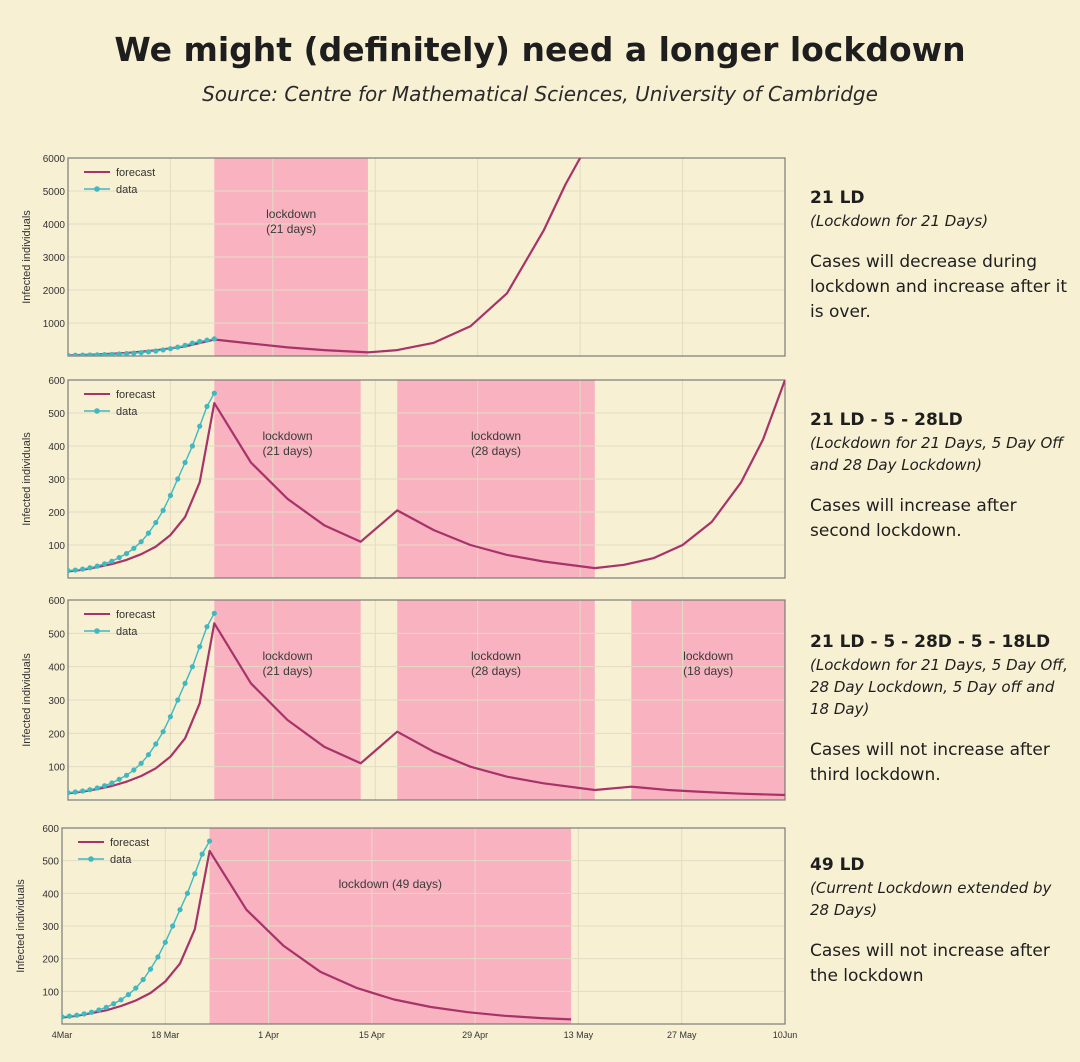 This screenshot has width=1080, height=1062. What do you see at coordinates (496, 451) in the screenshot?
I see `lockdown-label-line: (28 days)` at bounding box center [496, 451].